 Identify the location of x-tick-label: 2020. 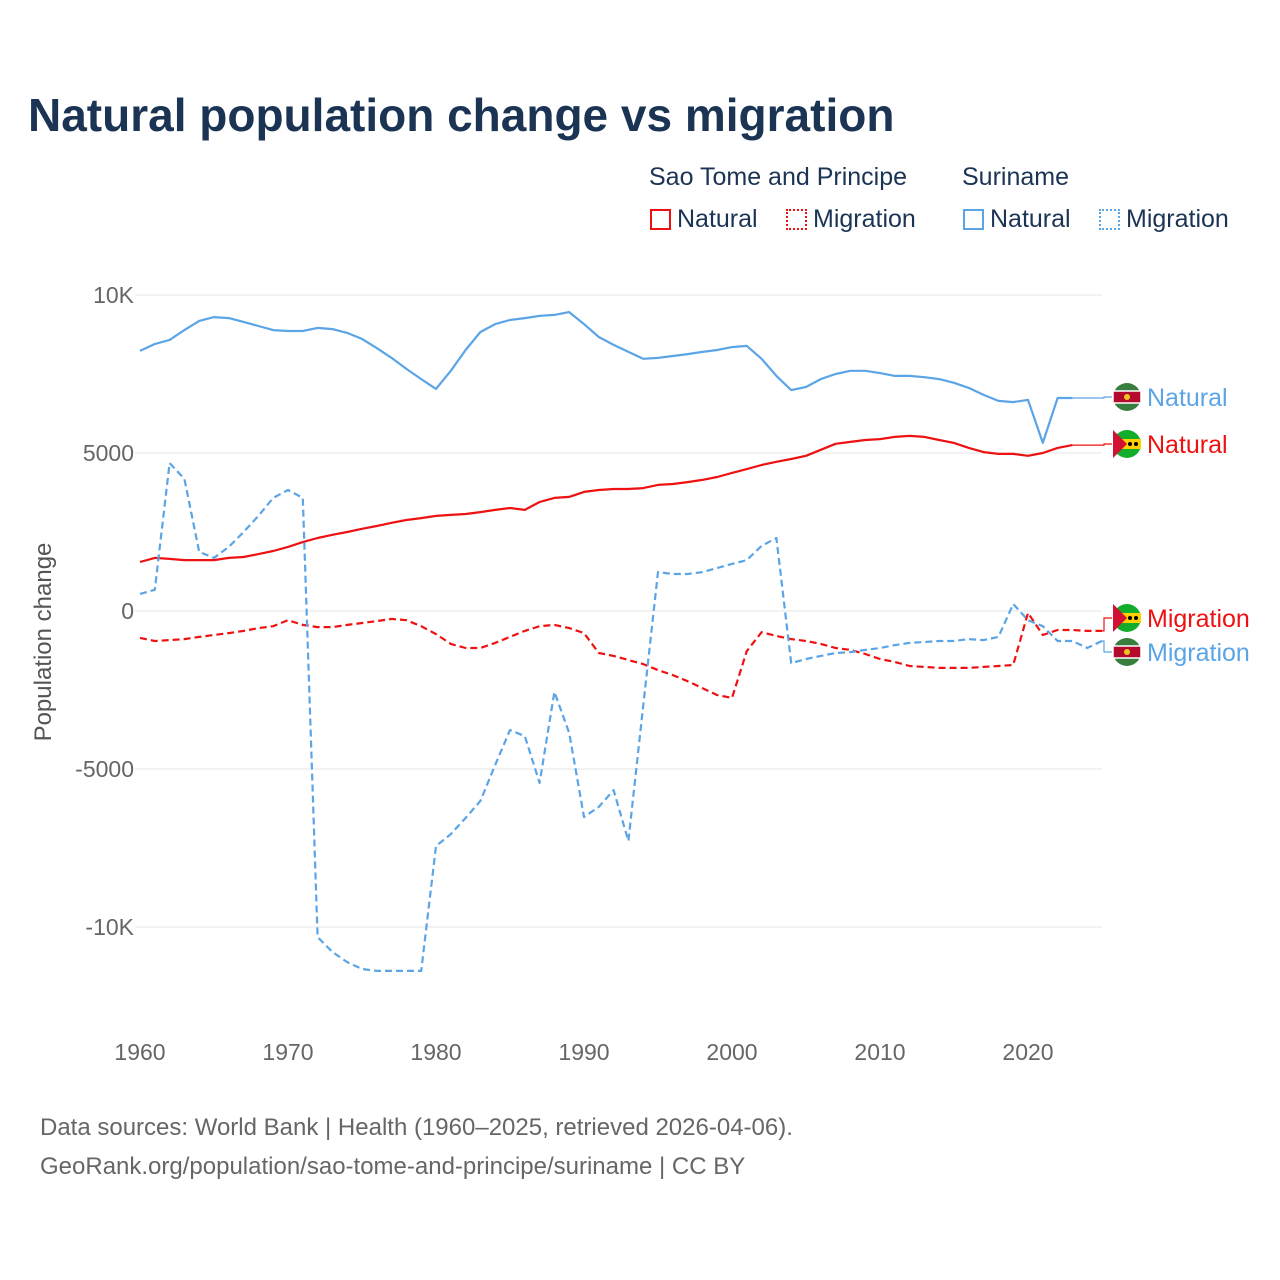
(1027, 1052).